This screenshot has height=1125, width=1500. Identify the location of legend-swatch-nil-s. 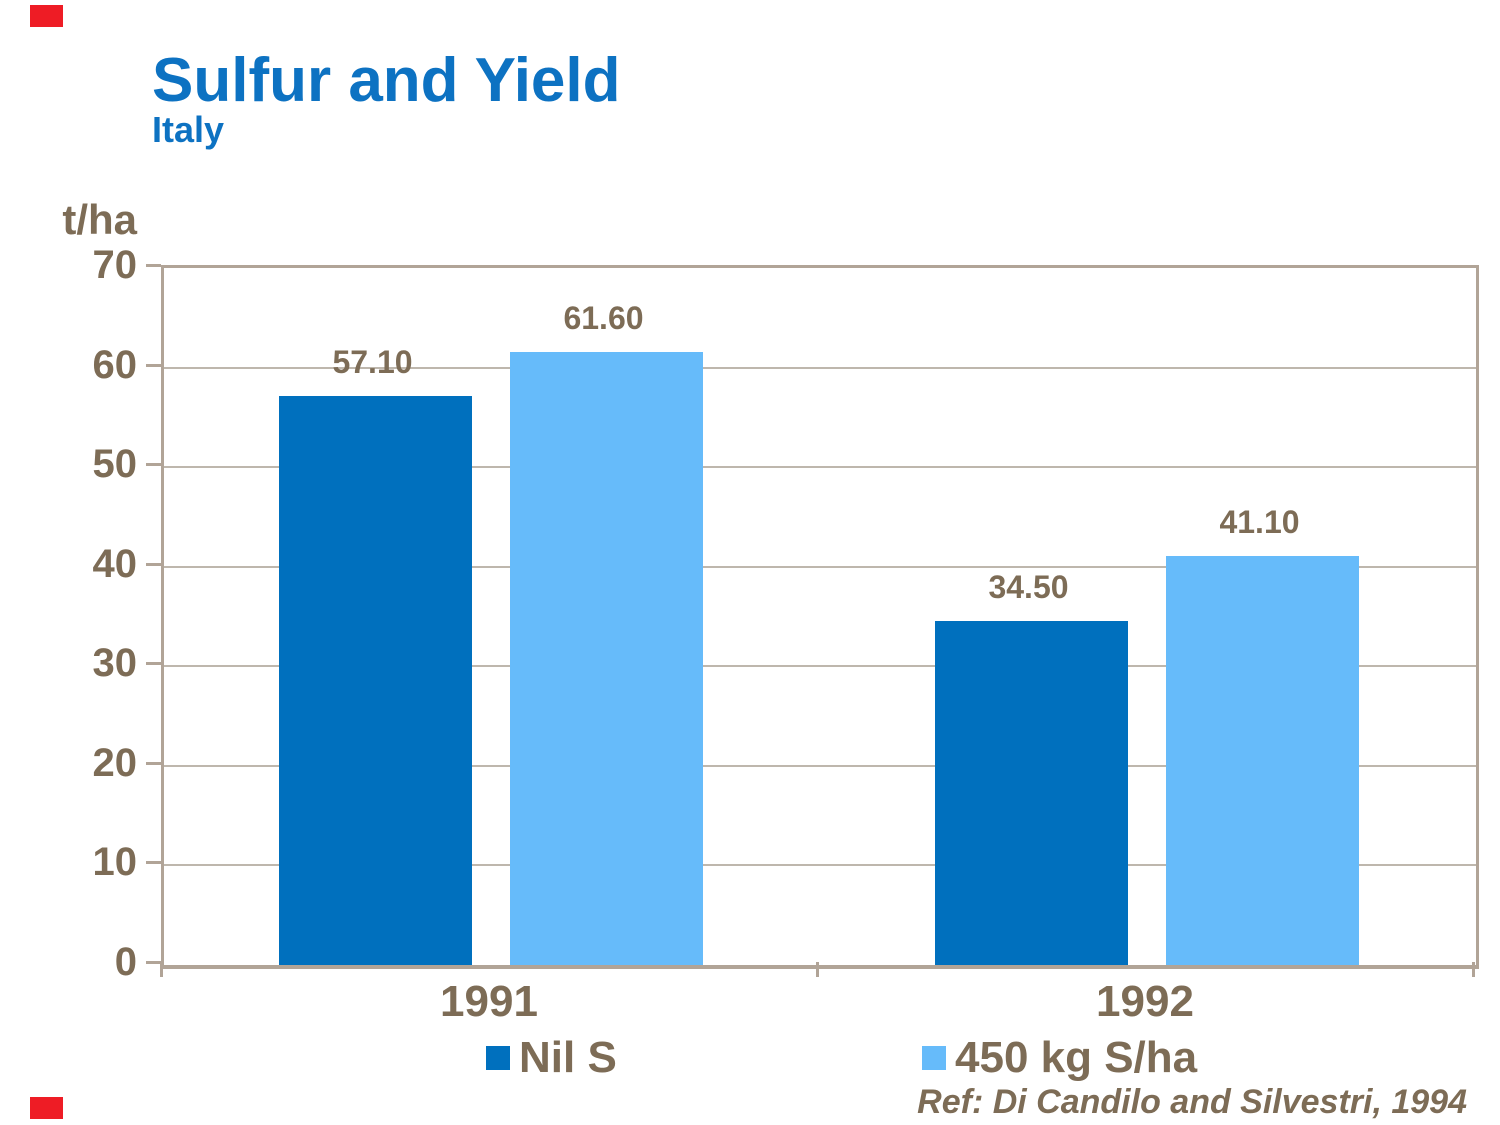
(498, 1058).